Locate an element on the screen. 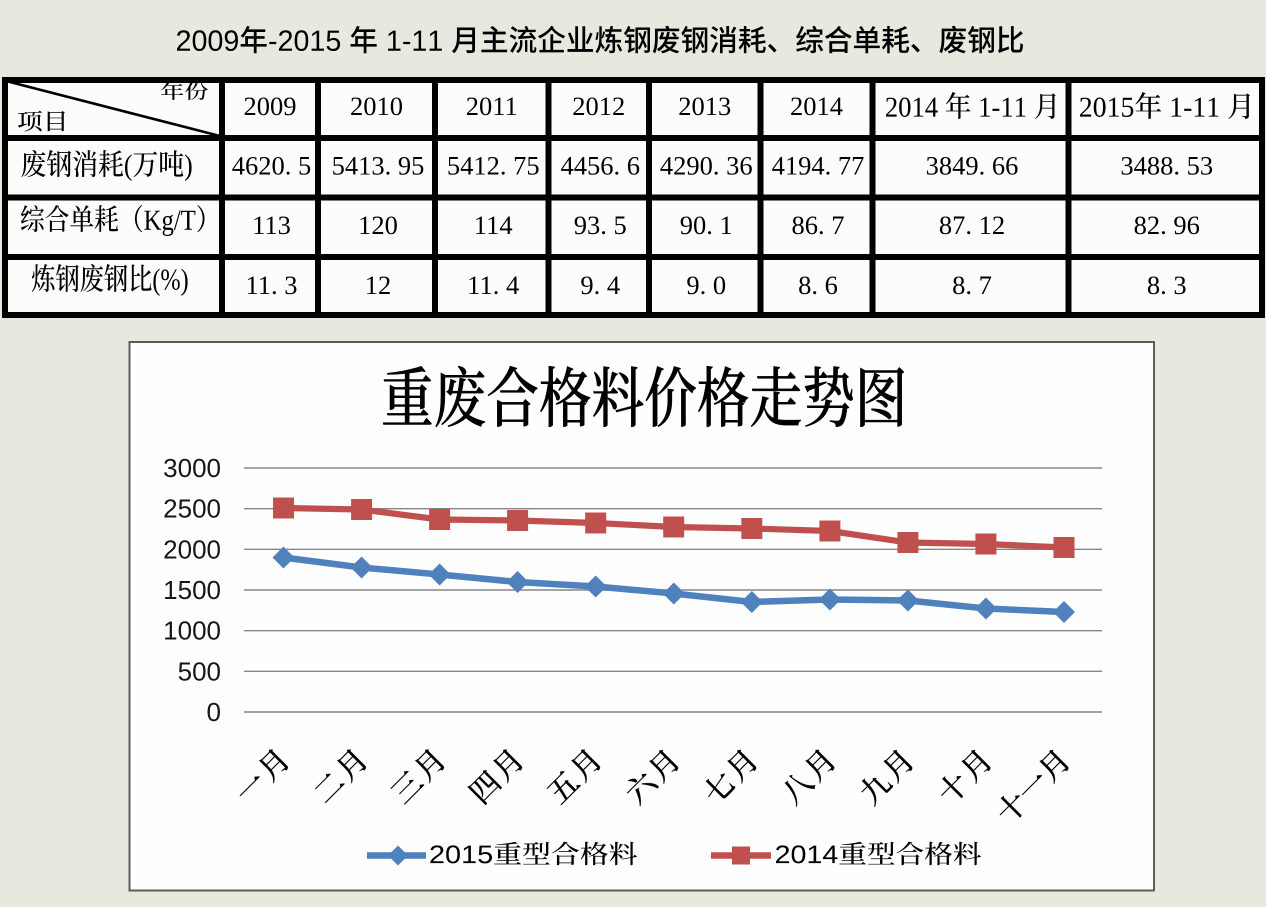 This screenshot has height=907, width=1266. svg-text: 4290. 36 is located at coordinates (706, 166).